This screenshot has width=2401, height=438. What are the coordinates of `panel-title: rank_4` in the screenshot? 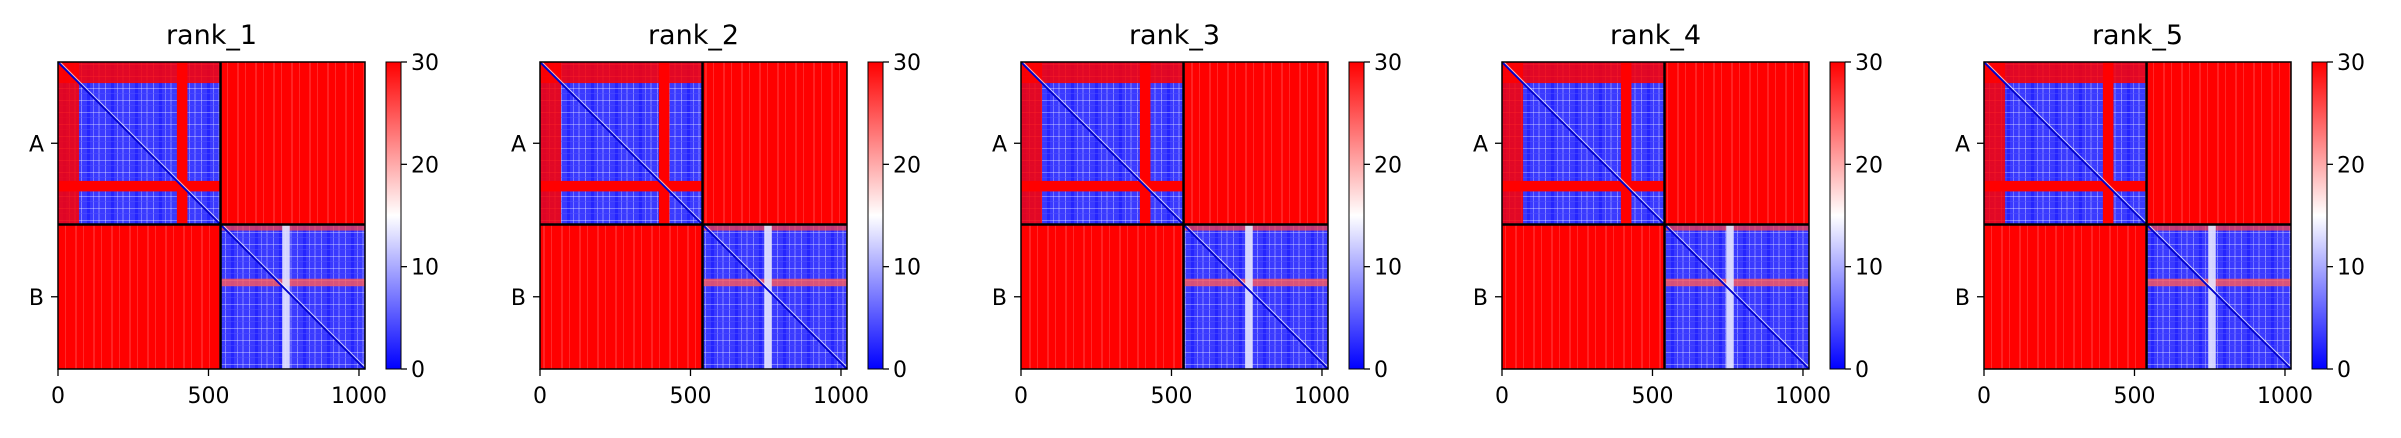 It's located at (1655, 35).